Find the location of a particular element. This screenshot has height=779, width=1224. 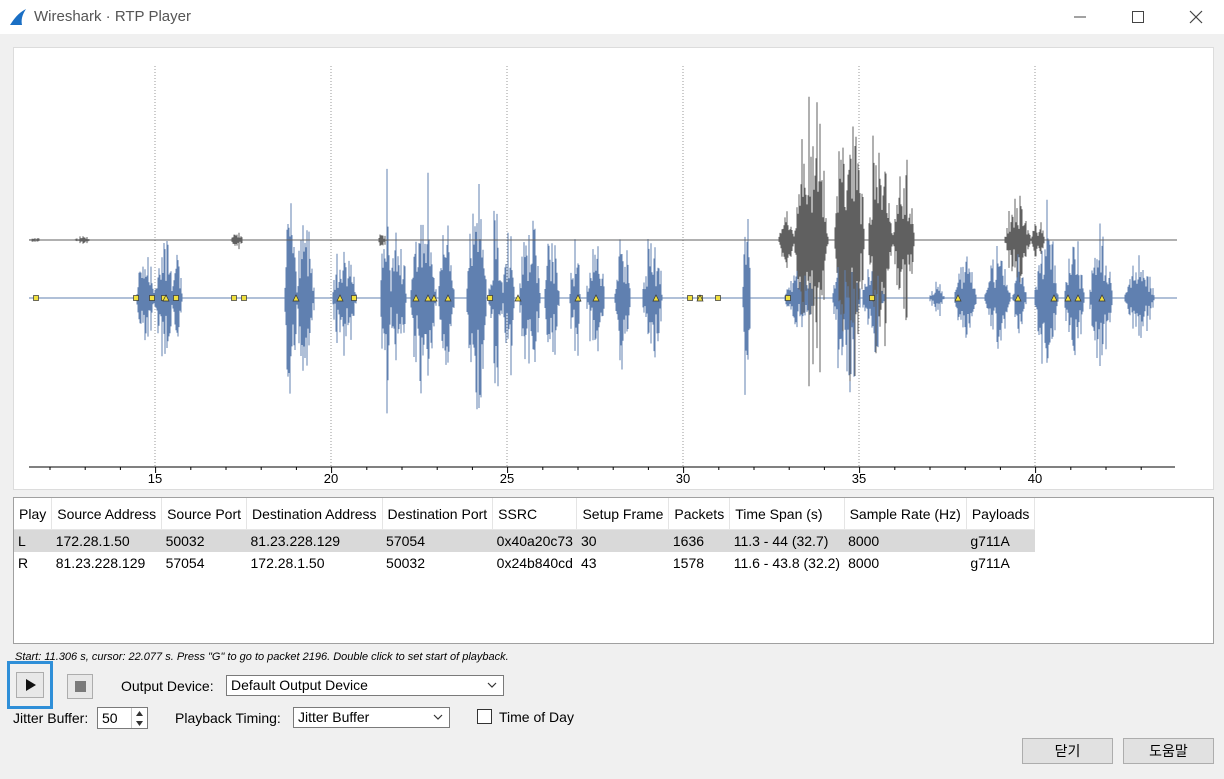

column-header: Source Port is located at coordinates (204, 514).